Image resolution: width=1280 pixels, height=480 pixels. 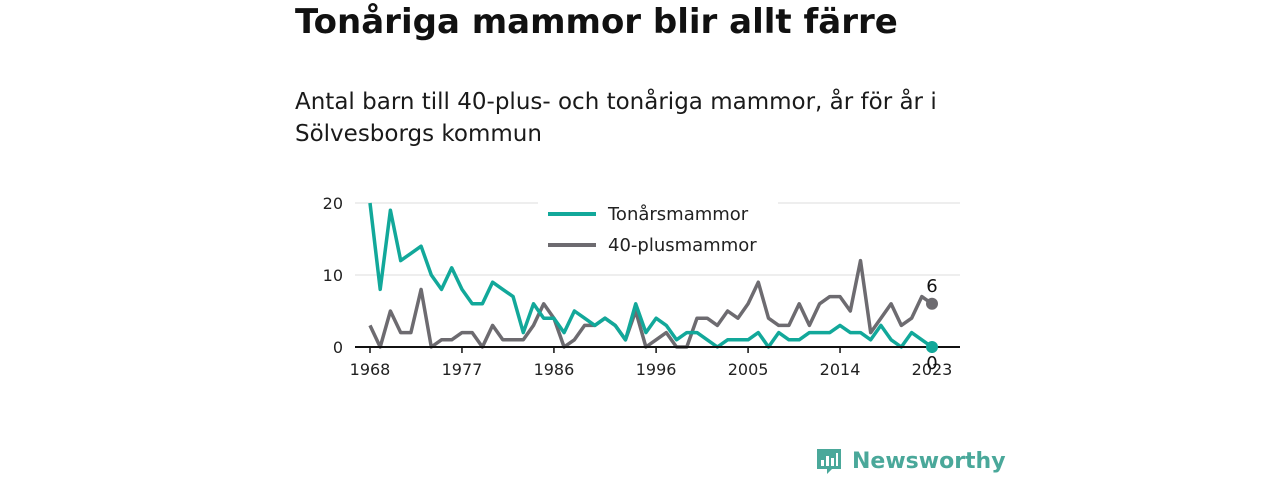 I want to click on y-axis-ticks: 0 10 20, so click(x=333, y=275).